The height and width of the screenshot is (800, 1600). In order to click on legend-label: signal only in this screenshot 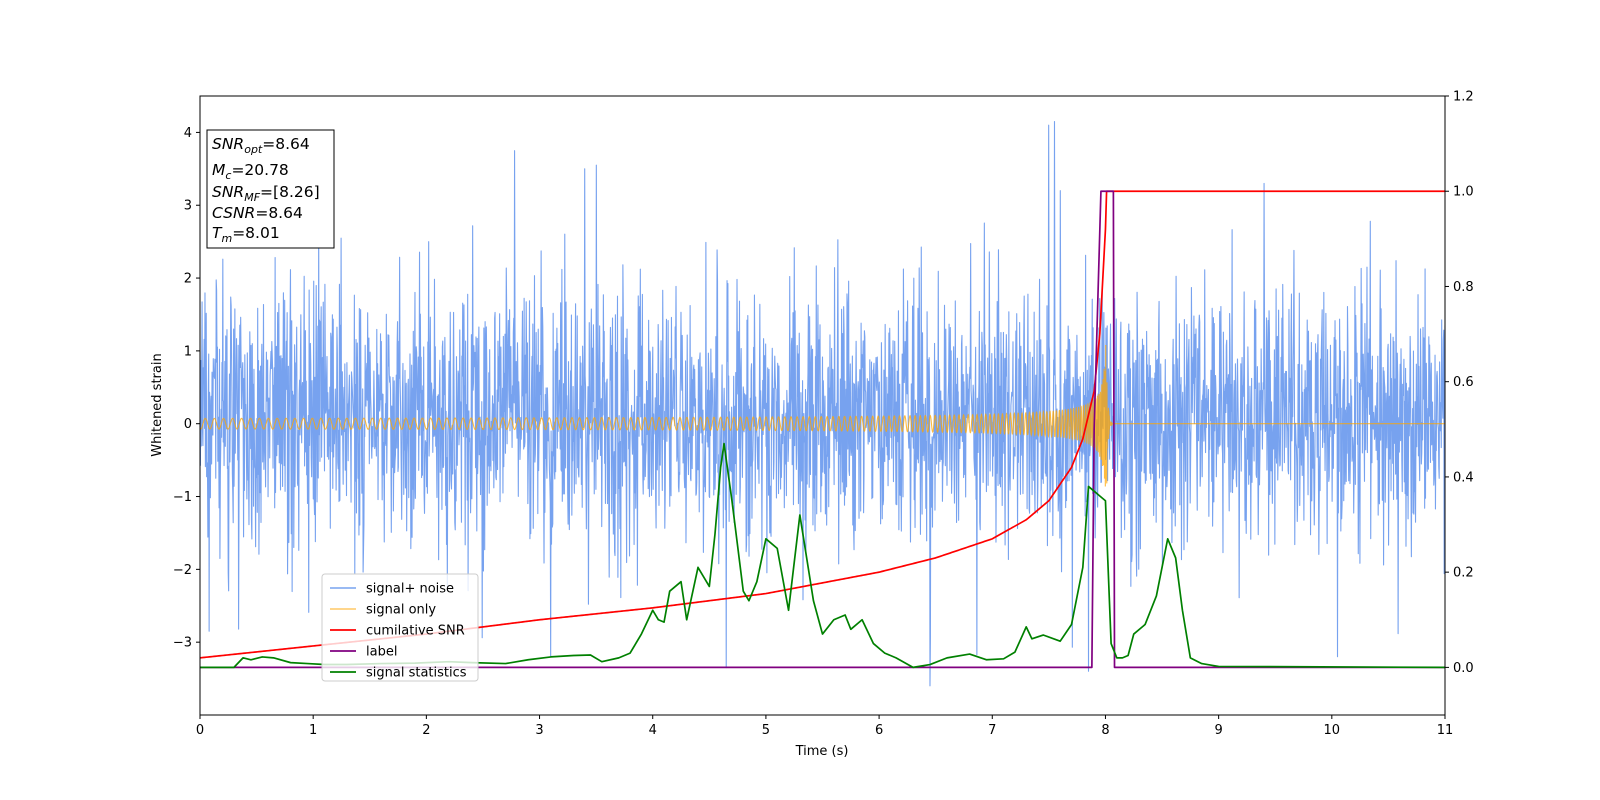, I will do `click(401, 610)`.